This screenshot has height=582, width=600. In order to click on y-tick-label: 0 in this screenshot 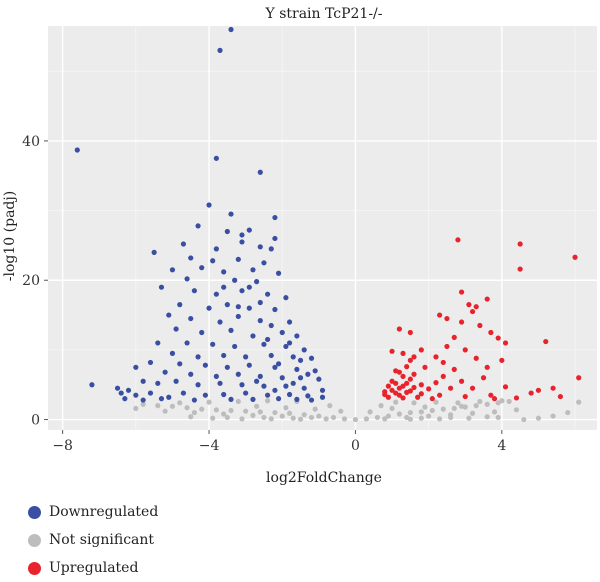, I will do `click(35, 421)`.